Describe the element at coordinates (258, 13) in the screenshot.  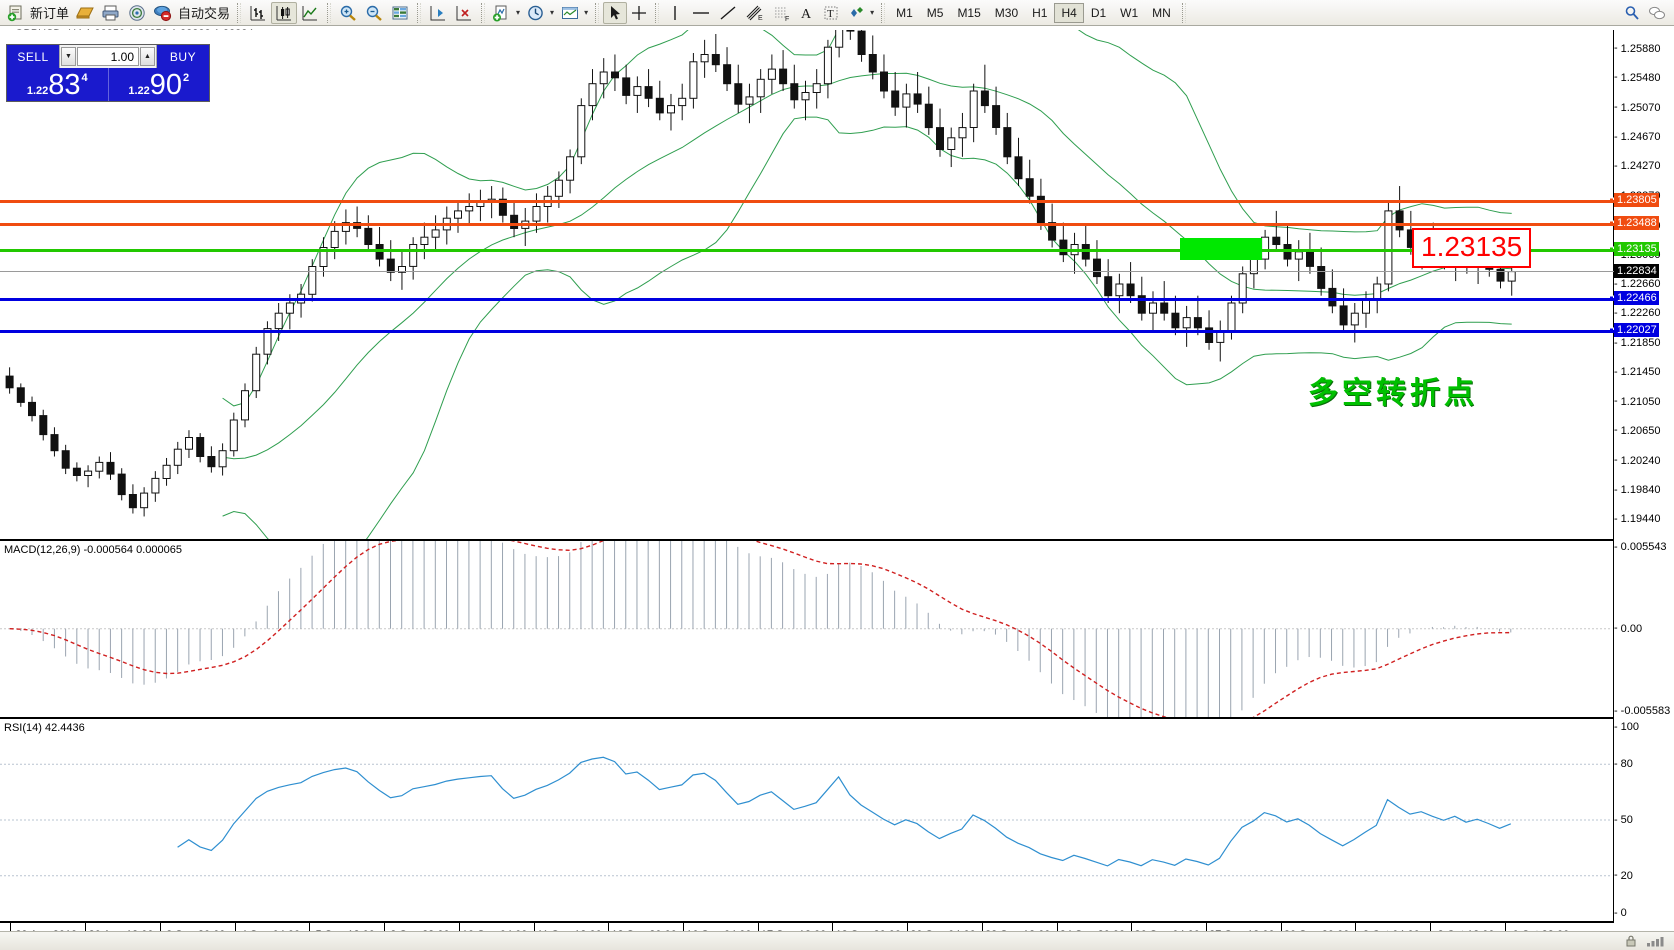
I see `bar-chart-button` at that location.